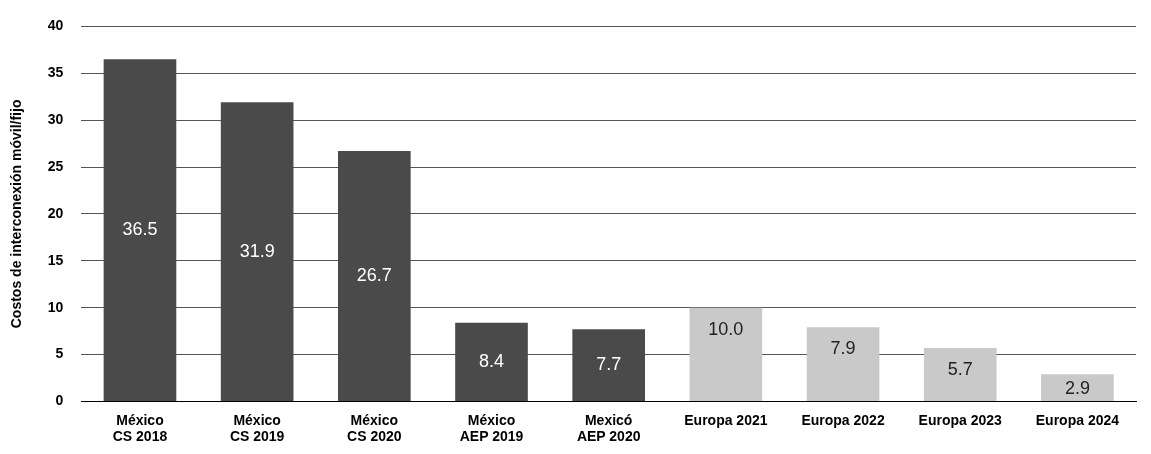  I want to click on data-label: 8.4, so click(491, 360).